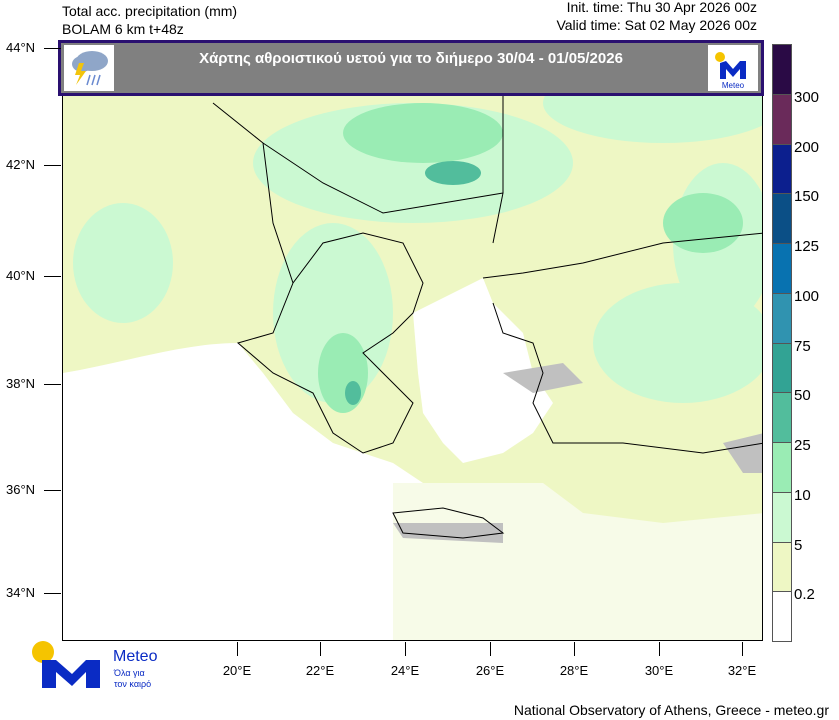 This screenshot has width=839, height=720. What do you see at coordinates (21, 164) in the screenshot?
I see `lat-label: 42°N` at bounding box center [21, 164].